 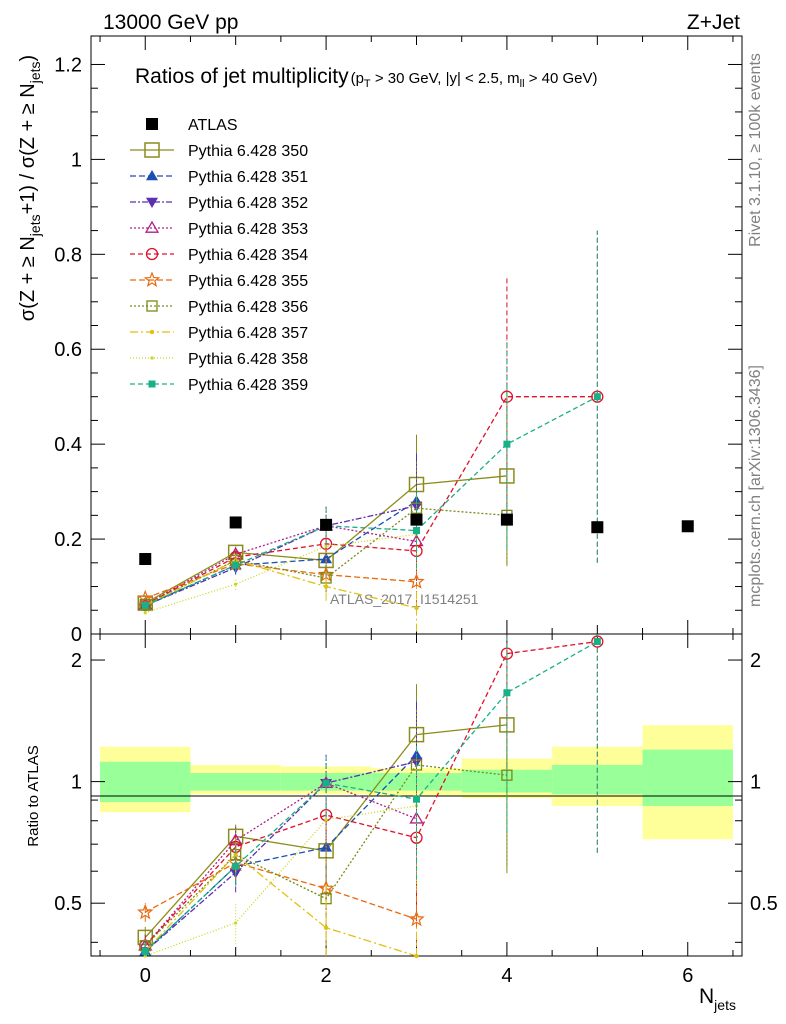 What do you see at coordinates (68, 445) in the screenshot?
I see `y-tick-label: 0.4` at bounding box center [68, 445].